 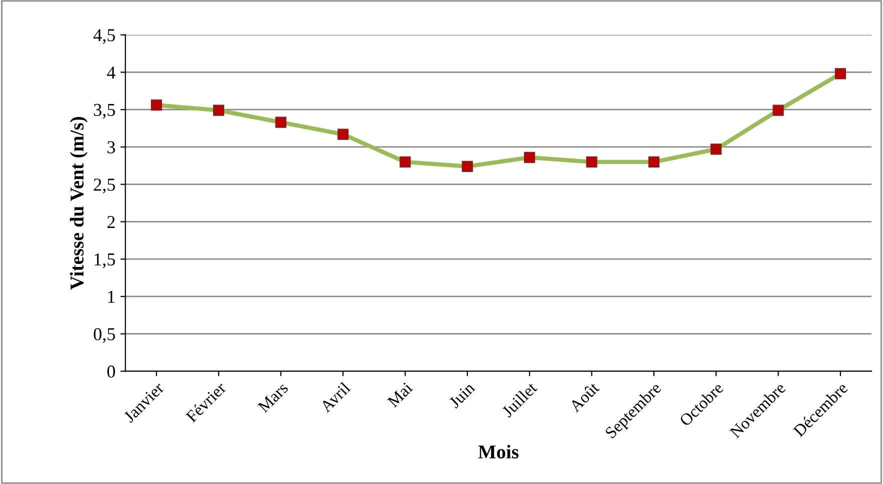 I want to click on y-tick-label: 3,5, so click(x=104, y=111).